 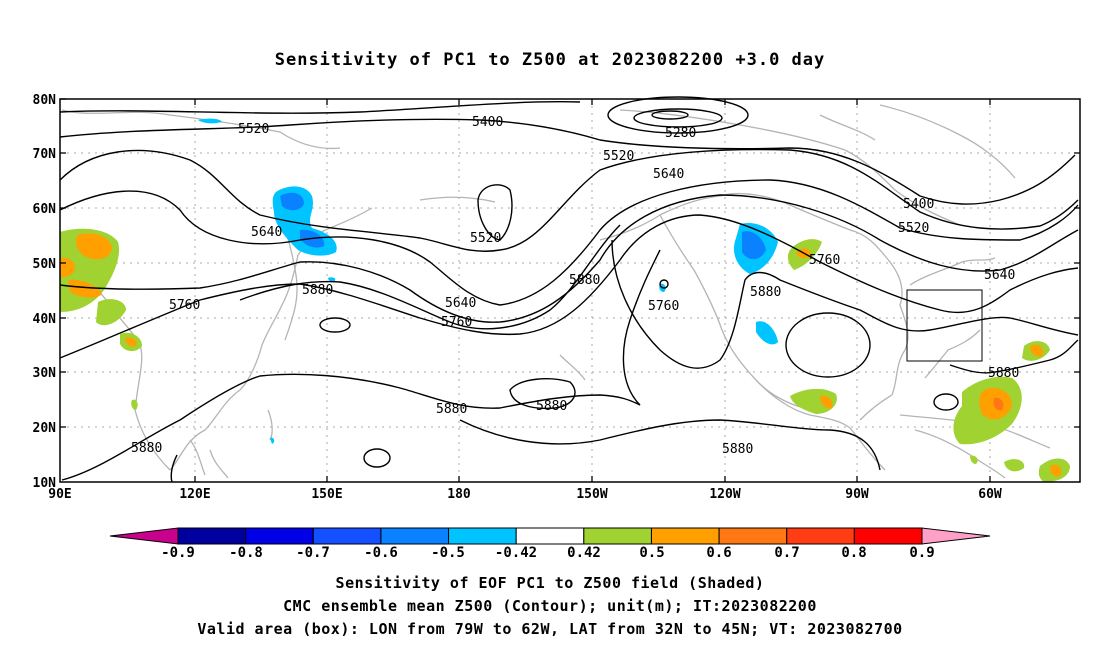 What do you see at coordinates (59, 494) in the screenshot?
I see `lon-tick-label: 90E` at bounding box center [59, 494].